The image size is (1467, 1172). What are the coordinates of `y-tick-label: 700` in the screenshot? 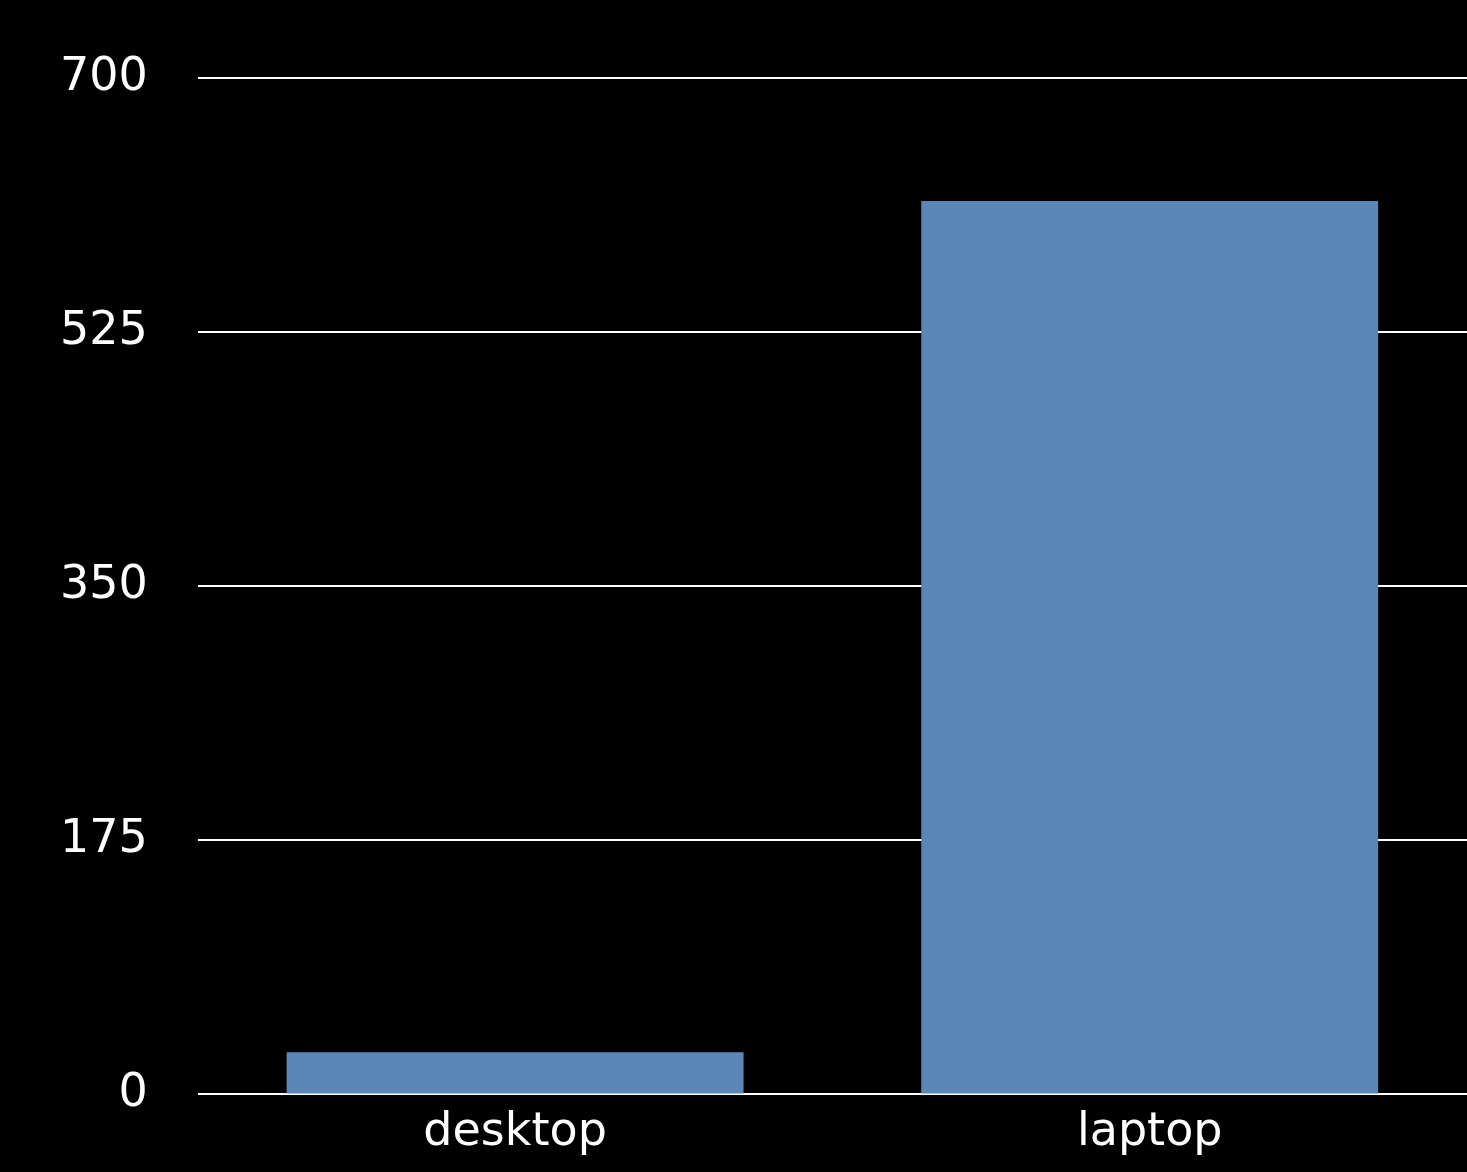 It's located at (103, 73).